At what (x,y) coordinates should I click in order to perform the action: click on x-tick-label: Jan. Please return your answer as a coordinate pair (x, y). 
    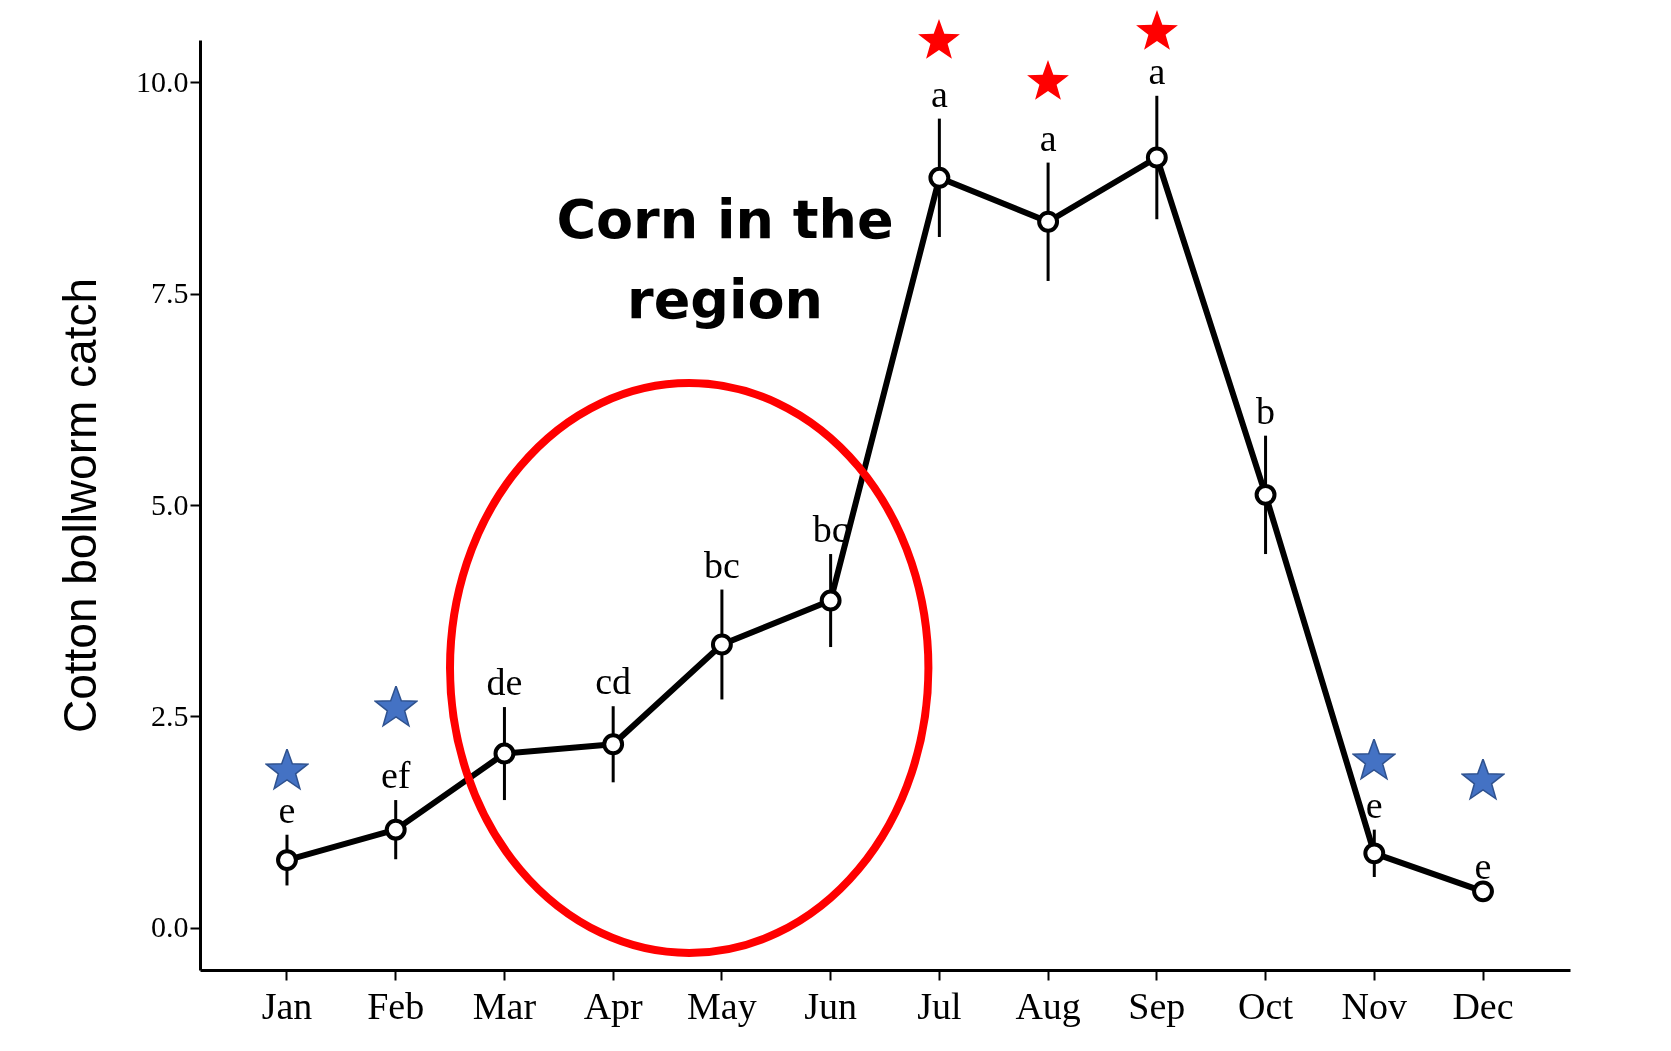
    Looking at the image, I should click on (287, 1005).